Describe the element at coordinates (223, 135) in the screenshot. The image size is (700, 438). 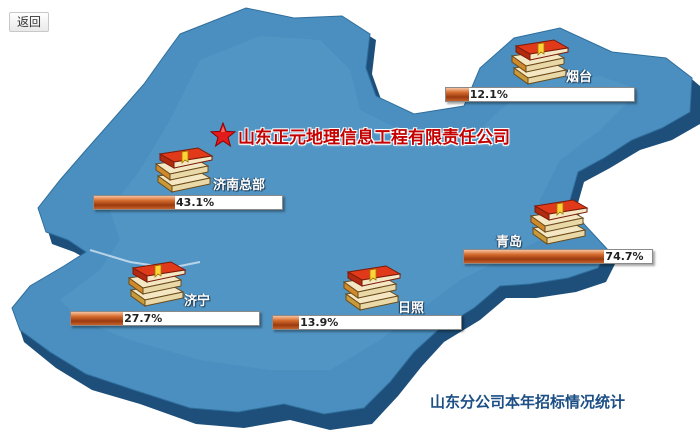
I see `red-star-icon` at that location.